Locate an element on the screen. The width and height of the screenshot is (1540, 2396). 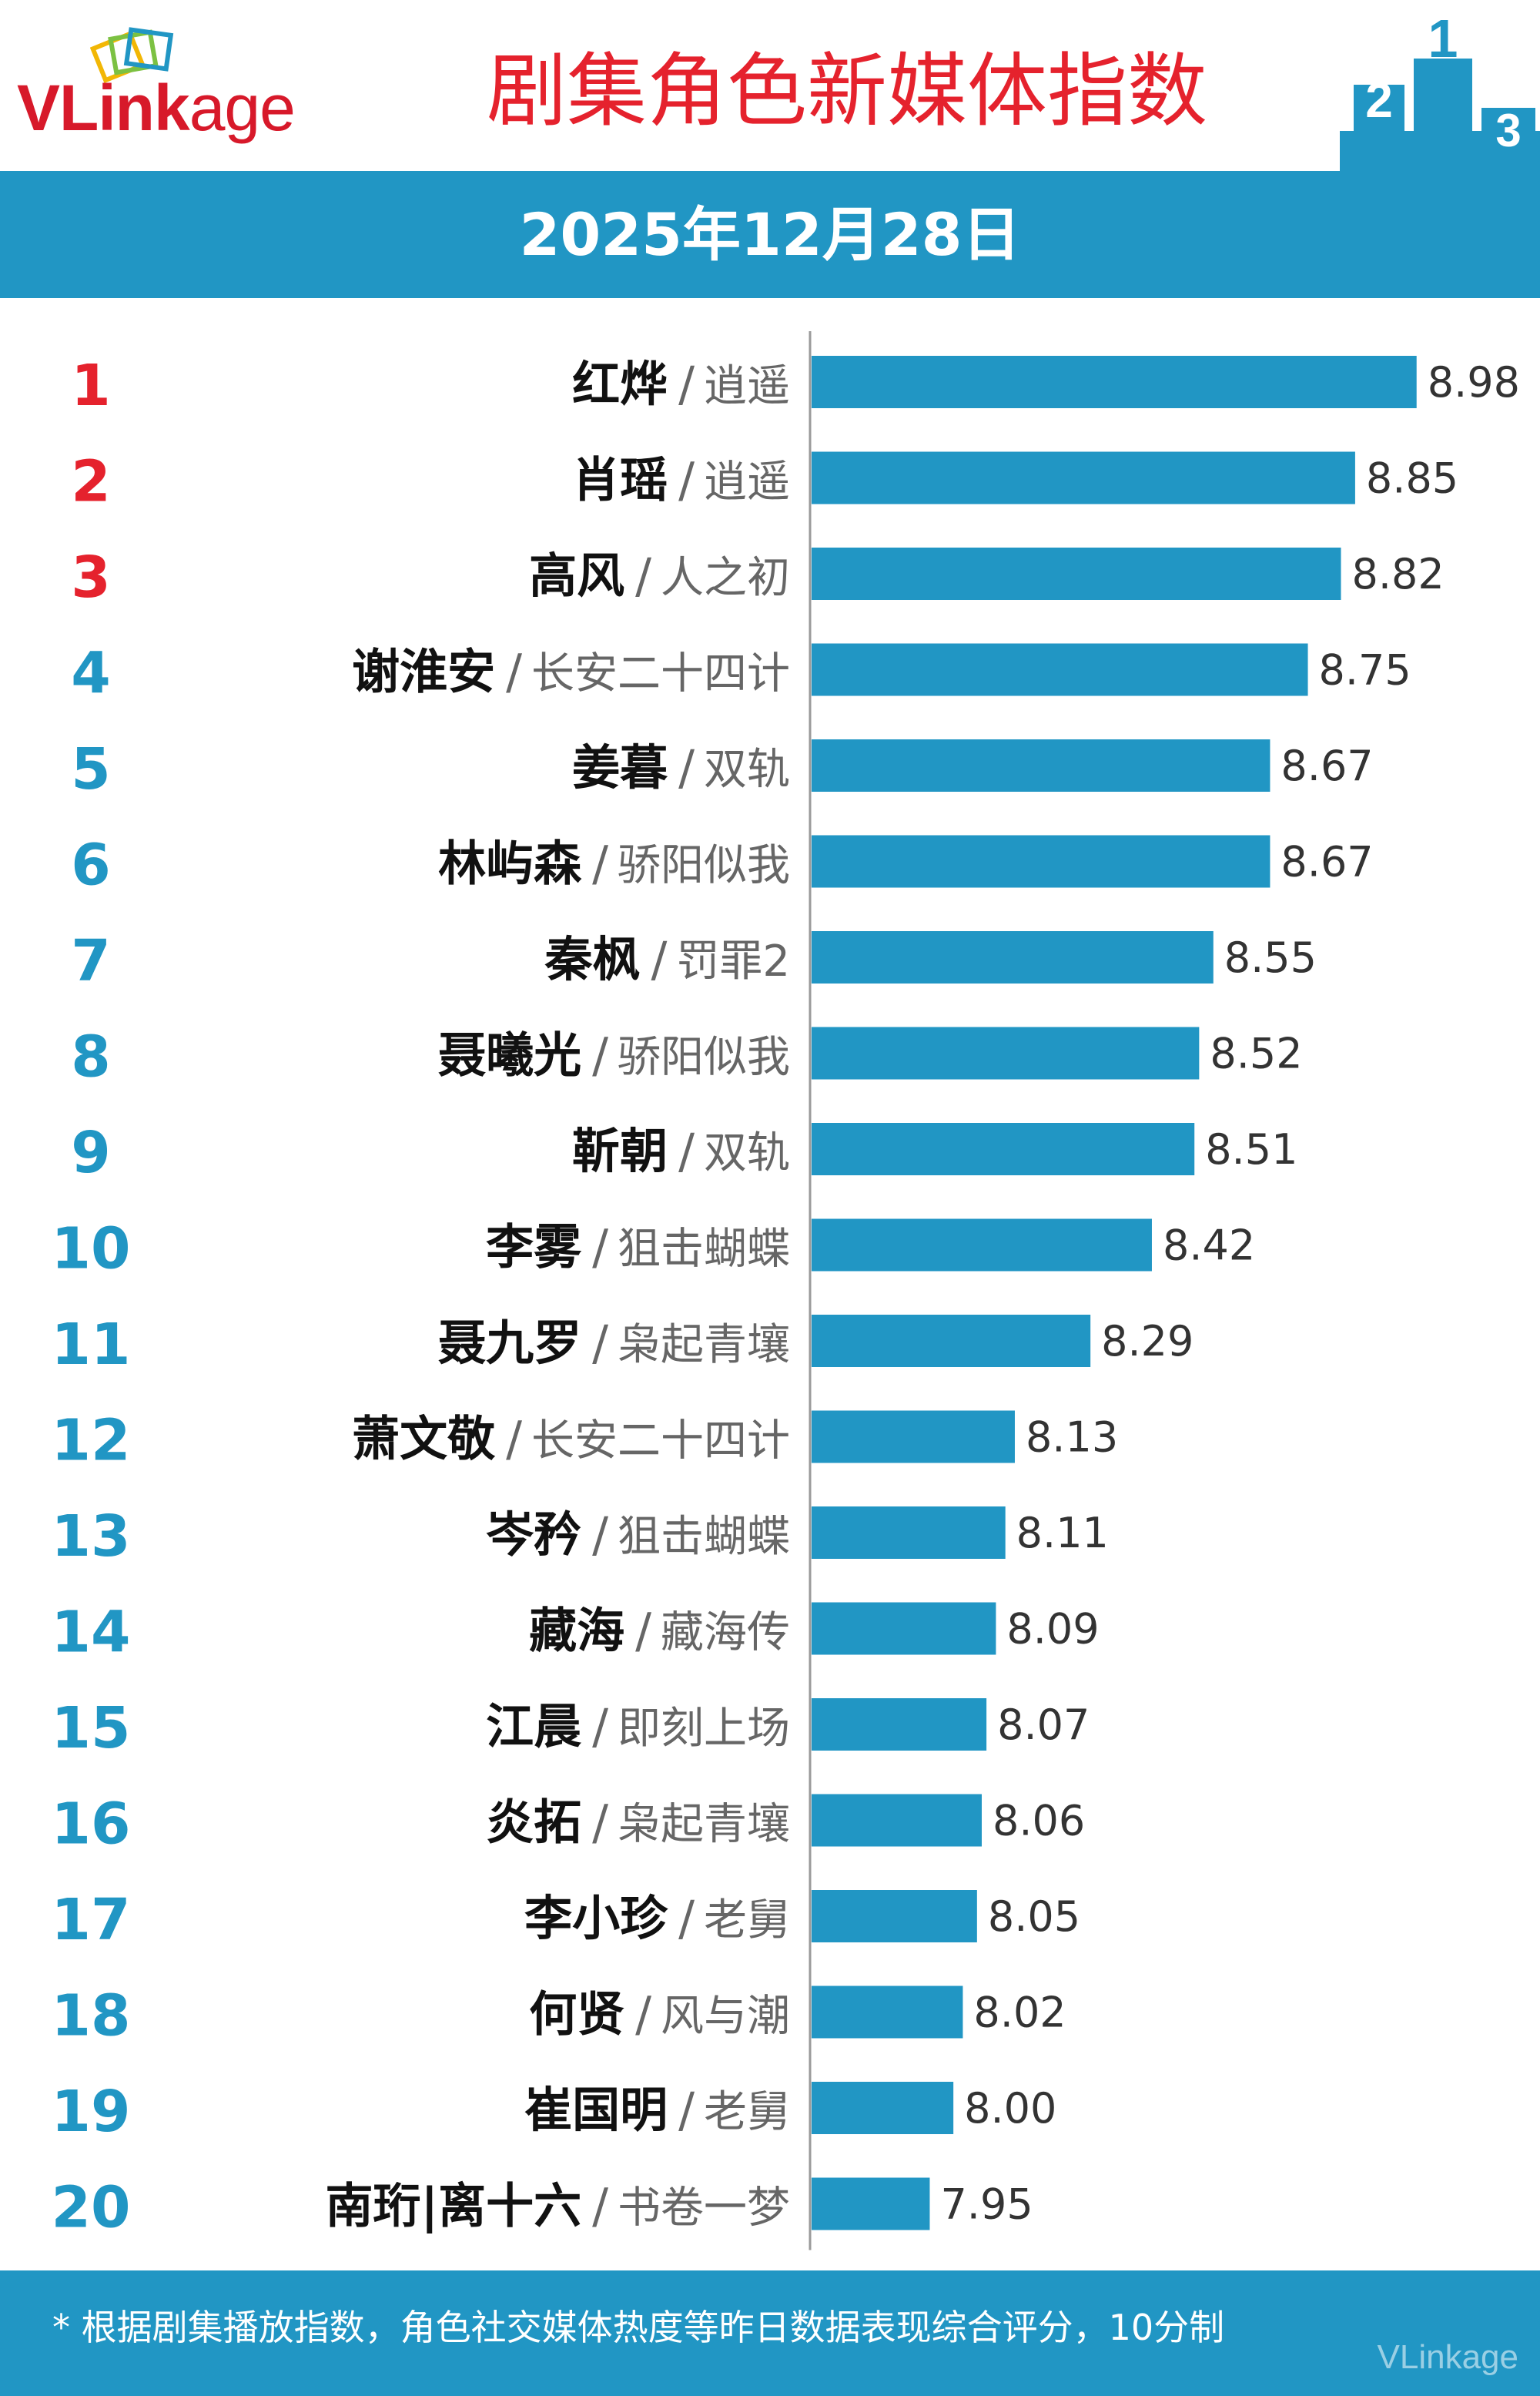
role-name: 林屿森 is located at coordinates (510, 864).